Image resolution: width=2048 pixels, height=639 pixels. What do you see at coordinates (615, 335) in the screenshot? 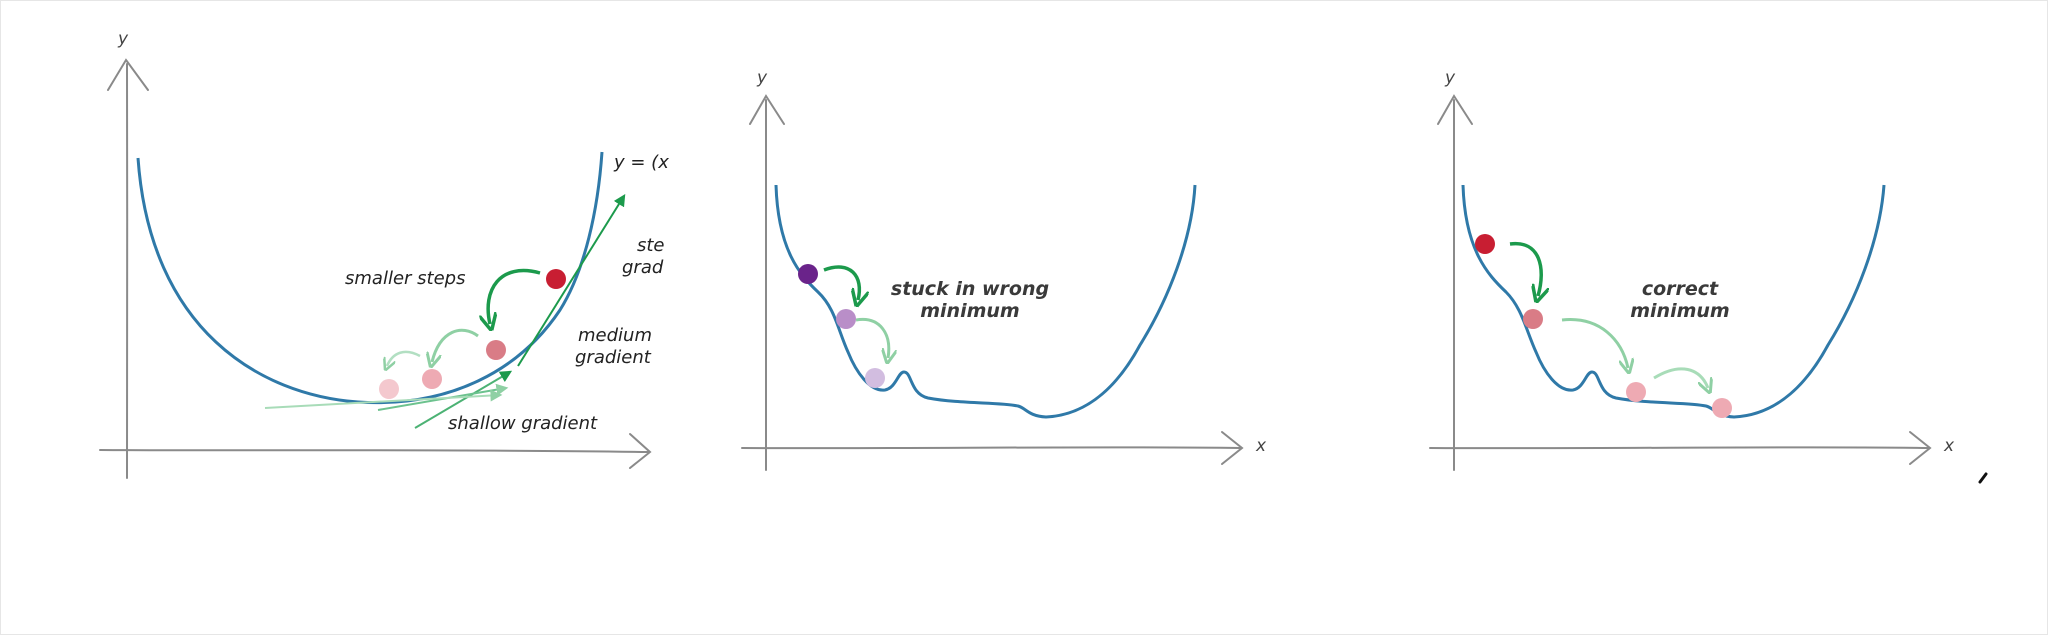
I see `medium-gradient-label-line1: medium` at bounding box center [615, 335].